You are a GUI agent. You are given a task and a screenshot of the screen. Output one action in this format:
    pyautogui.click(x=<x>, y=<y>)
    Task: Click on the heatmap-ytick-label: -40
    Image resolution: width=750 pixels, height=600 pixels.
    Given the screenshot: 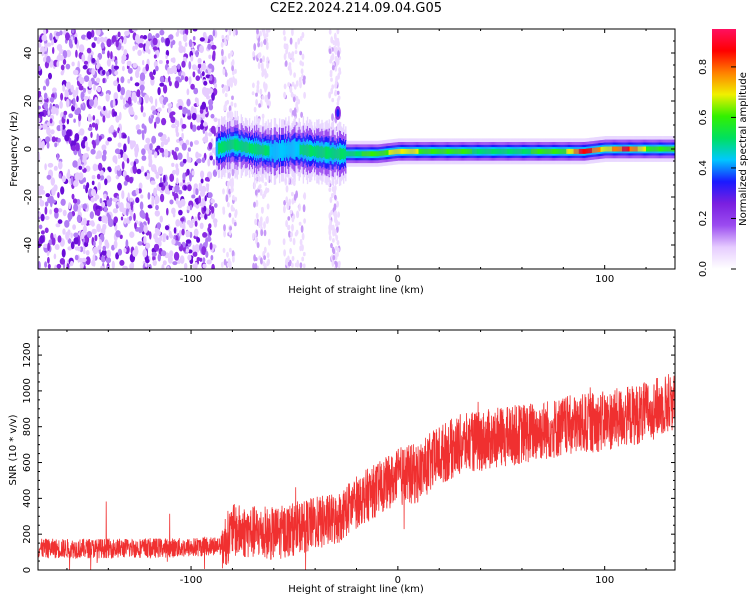 What is the action you would take?
    pyautogui.click(x=28, y=245)
    